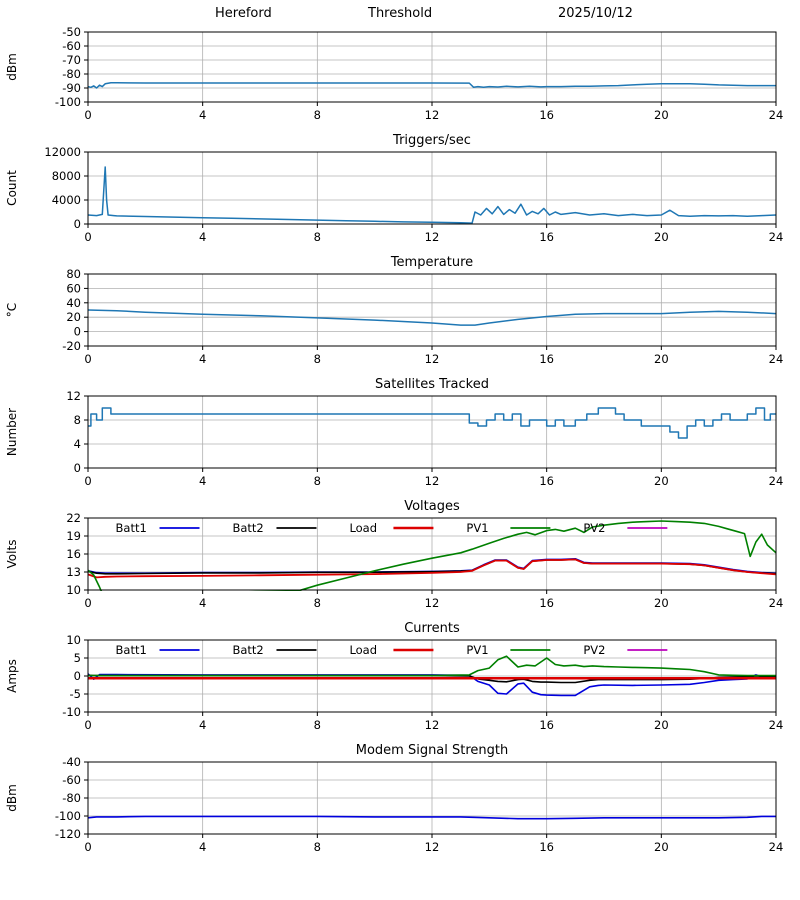 Image resolution: width=800 pixels, height=900 pixels. What do you see at coordinates (71, 346) in the screenshot?
I see `svg-text: -20` at bounding box center [71, 346].